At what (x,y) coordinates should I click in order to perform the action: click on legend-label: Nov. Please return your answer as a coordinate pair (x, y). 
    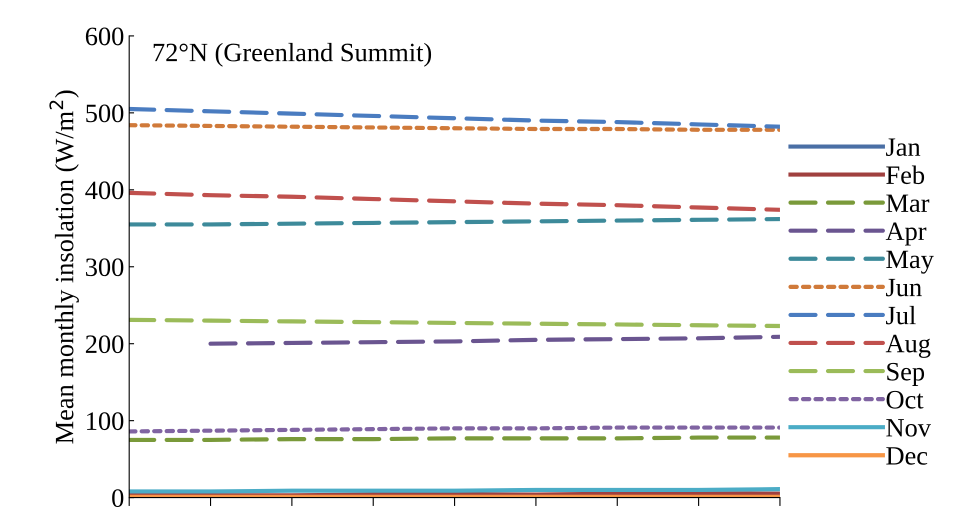
    Looking at the image, I should click on (908, 428).